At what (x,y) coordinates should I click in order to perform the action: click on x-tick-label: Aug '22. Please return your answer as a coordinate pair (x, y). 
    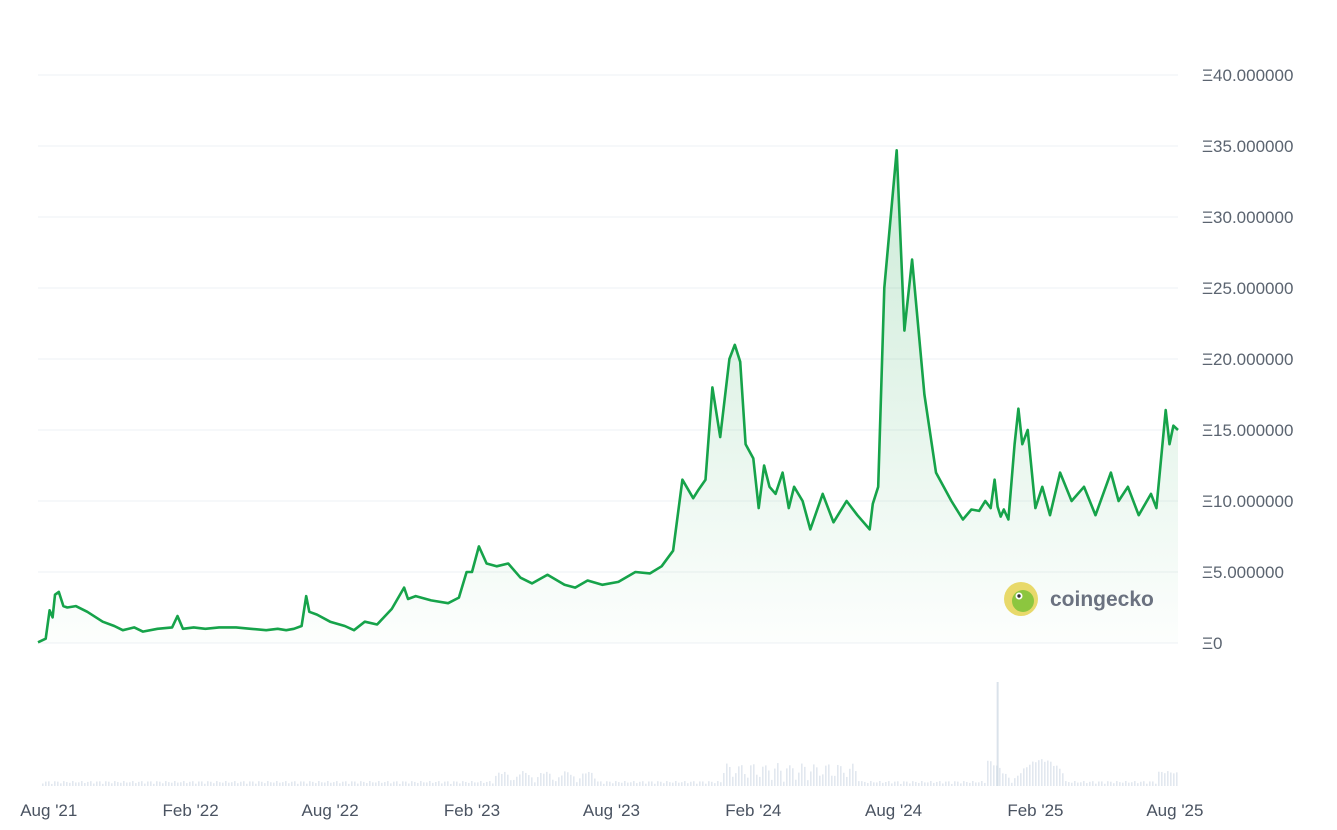
    Looking at the image, I should click on (330, 810).